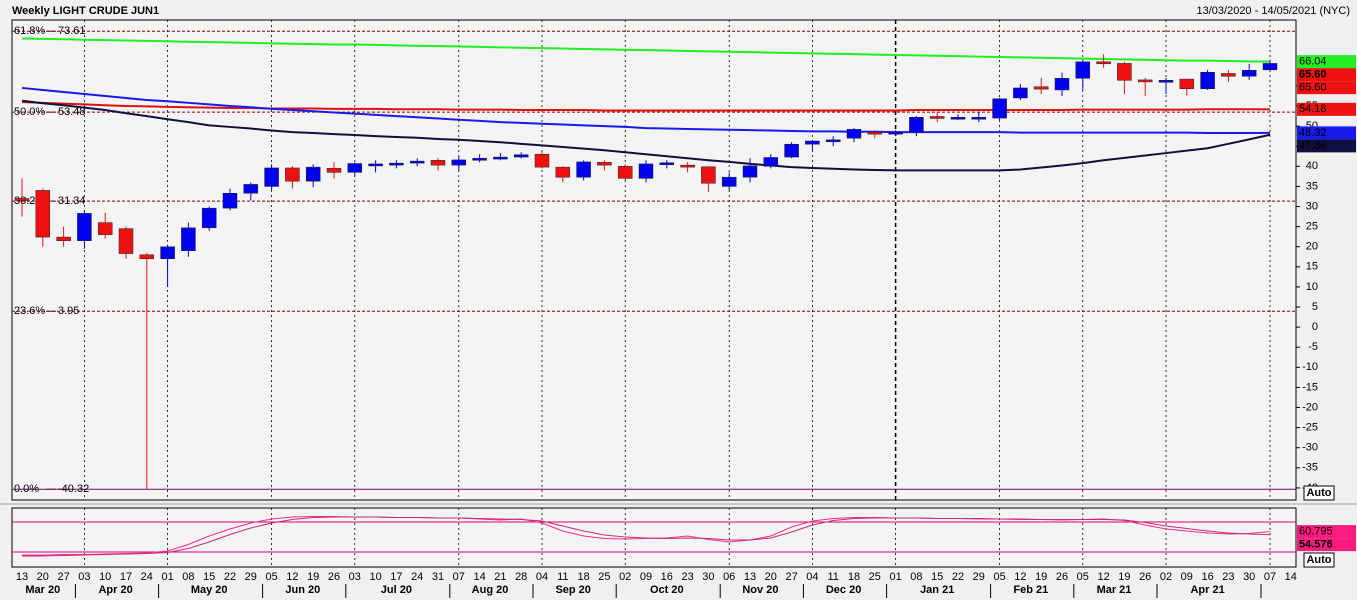 This screenshot has height=600, width=1357. What do you see at coordinates (1315, 327) in the screenshot?
I see `y-tick-label: 0` at bounding box center [1315, 327].